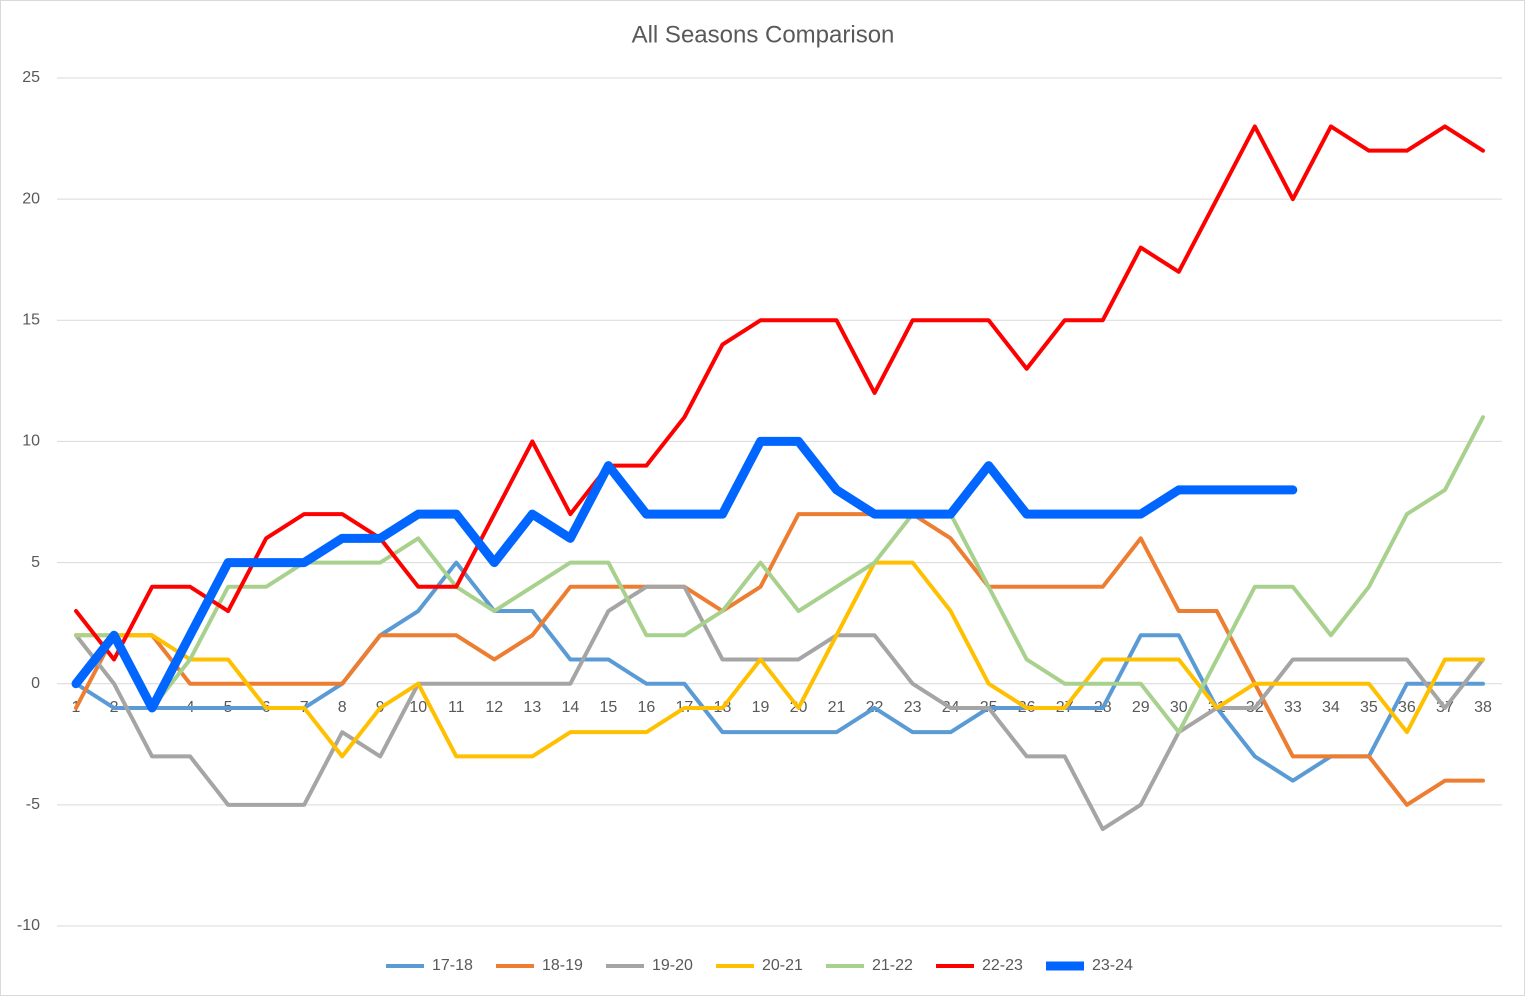  What do you see at coordinates (494, 707) in the screenshot?
I see `x-tick-label: 12` at bounding box center [494, 707].